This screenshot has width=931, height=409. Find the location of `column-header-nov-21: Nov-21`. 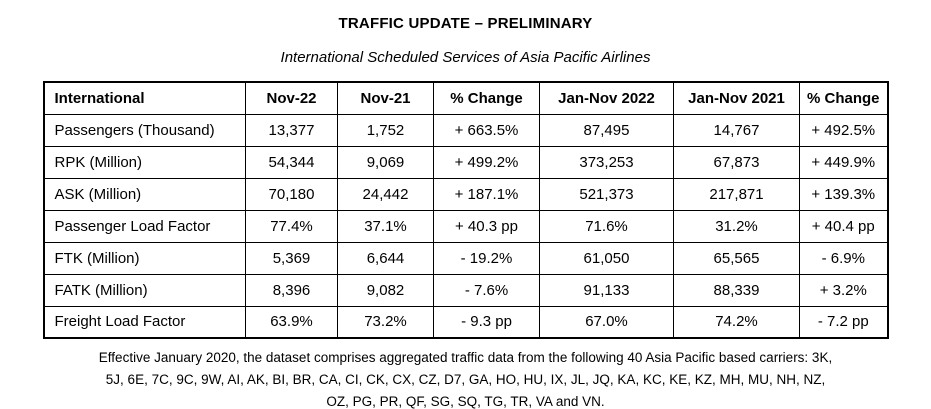

column-header-nov-21: Nov-21 is located at coordinates (385, 98).